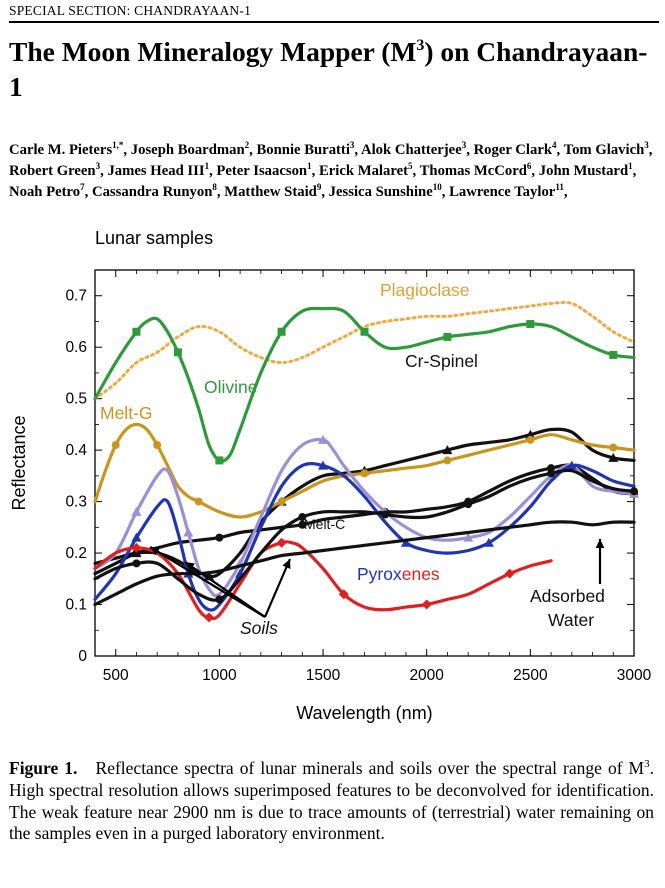 Image resolution: width=665 pixels, height=888 pixels. I want to click on x-tick-label: 1000, so click(219, 675).